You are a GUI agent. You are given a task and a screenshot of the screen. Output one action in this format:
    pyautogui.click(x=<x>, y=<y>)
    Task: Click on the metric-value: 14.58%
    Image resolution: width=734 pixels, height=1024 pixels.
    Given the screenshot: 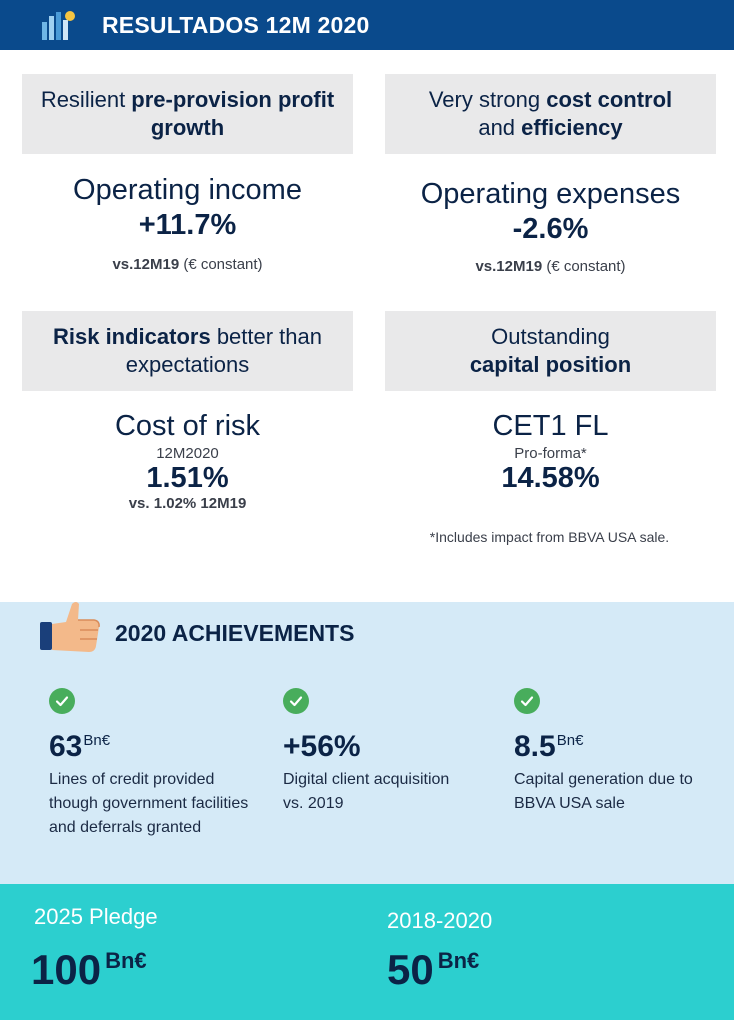 What is the action you would take?
    pyautogui.click(x=550, y=478)
    